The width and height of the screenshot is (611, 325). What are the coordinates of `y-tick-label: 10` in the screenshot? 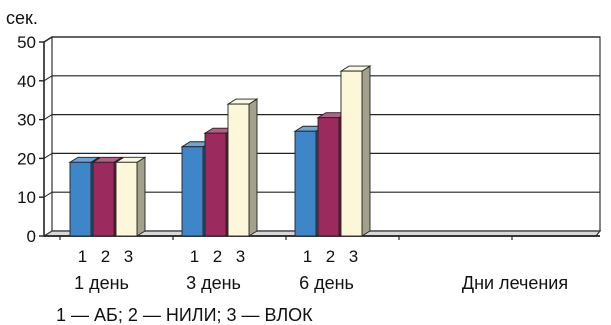 It's located at (26, 197).